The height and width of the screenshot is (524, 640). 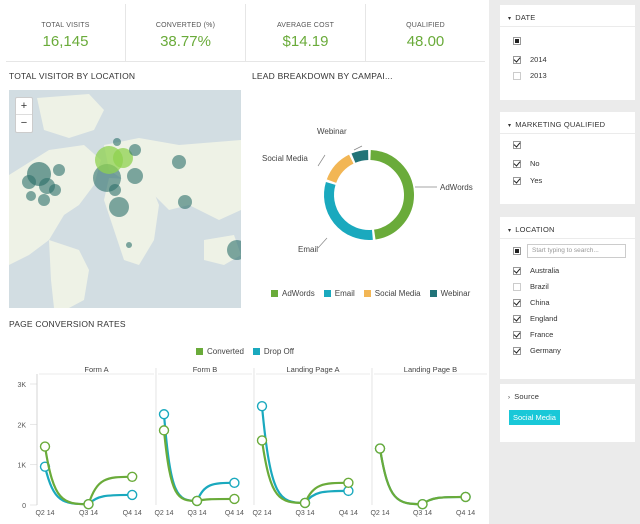 I want to click on location-option-germany: Germany, so click(x=537, y=350).